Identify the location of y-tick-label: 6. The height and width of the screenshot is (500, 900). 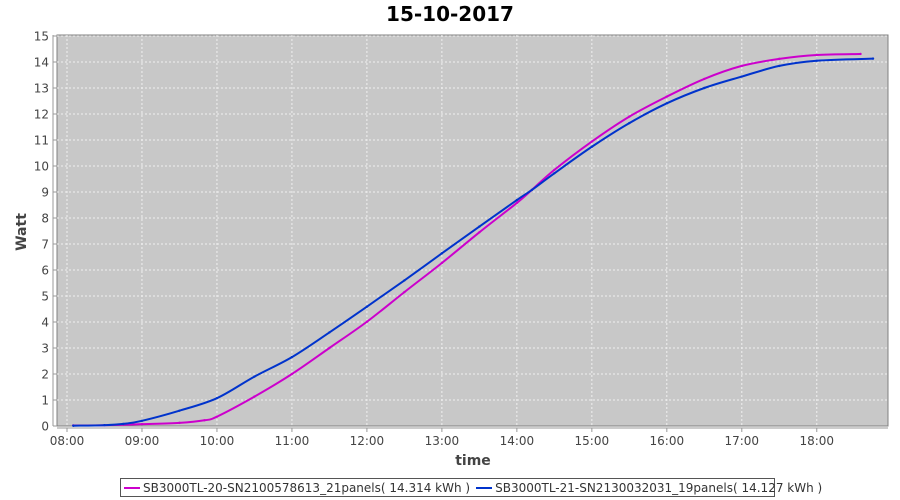
(45, 271).